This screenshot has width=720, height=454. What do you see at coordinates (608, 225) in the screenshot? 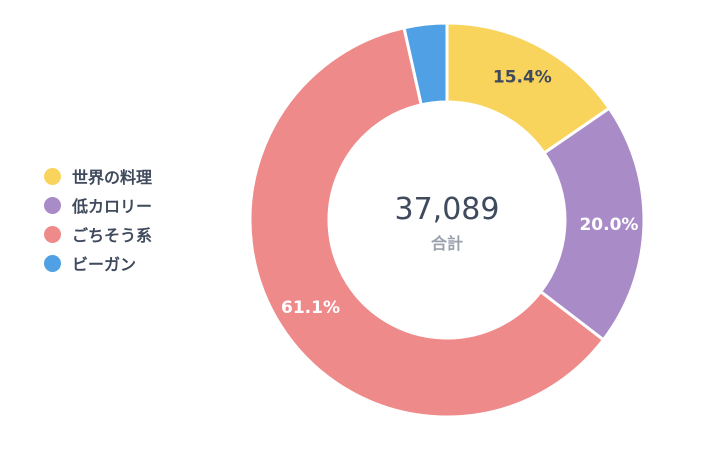
I see `slice-value-label: 20.0%` at bounding box center [608, 225].